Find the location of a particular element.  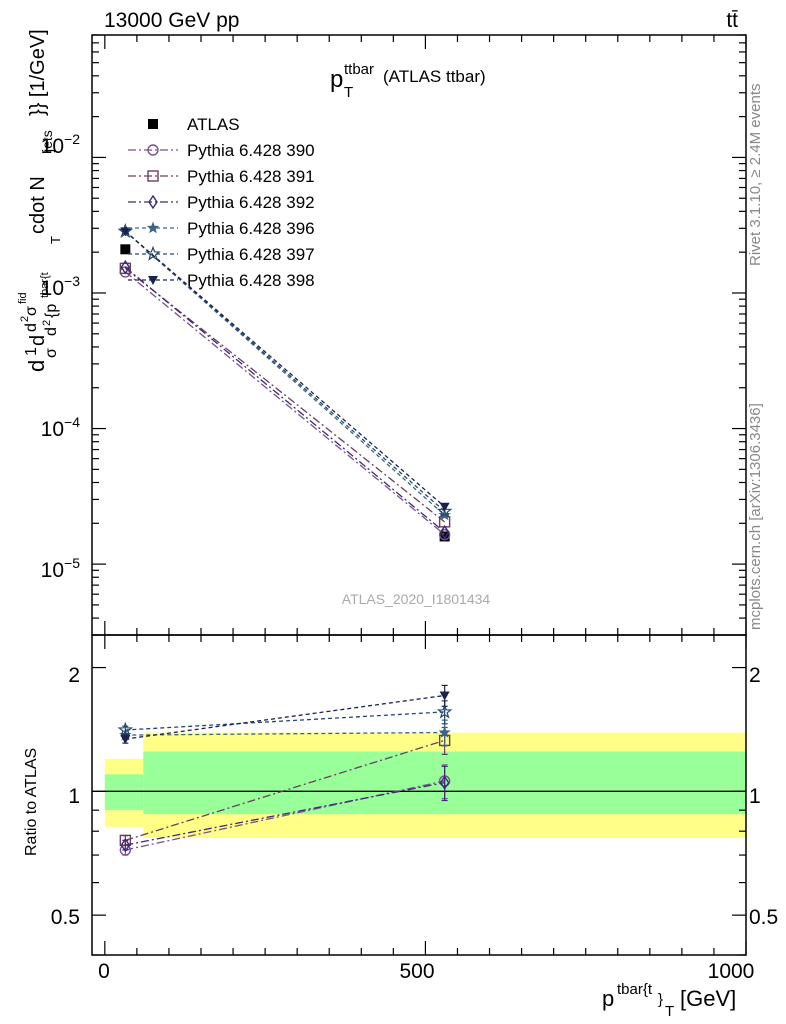

x-label-subscript: } is located at coordinates (660, 999).